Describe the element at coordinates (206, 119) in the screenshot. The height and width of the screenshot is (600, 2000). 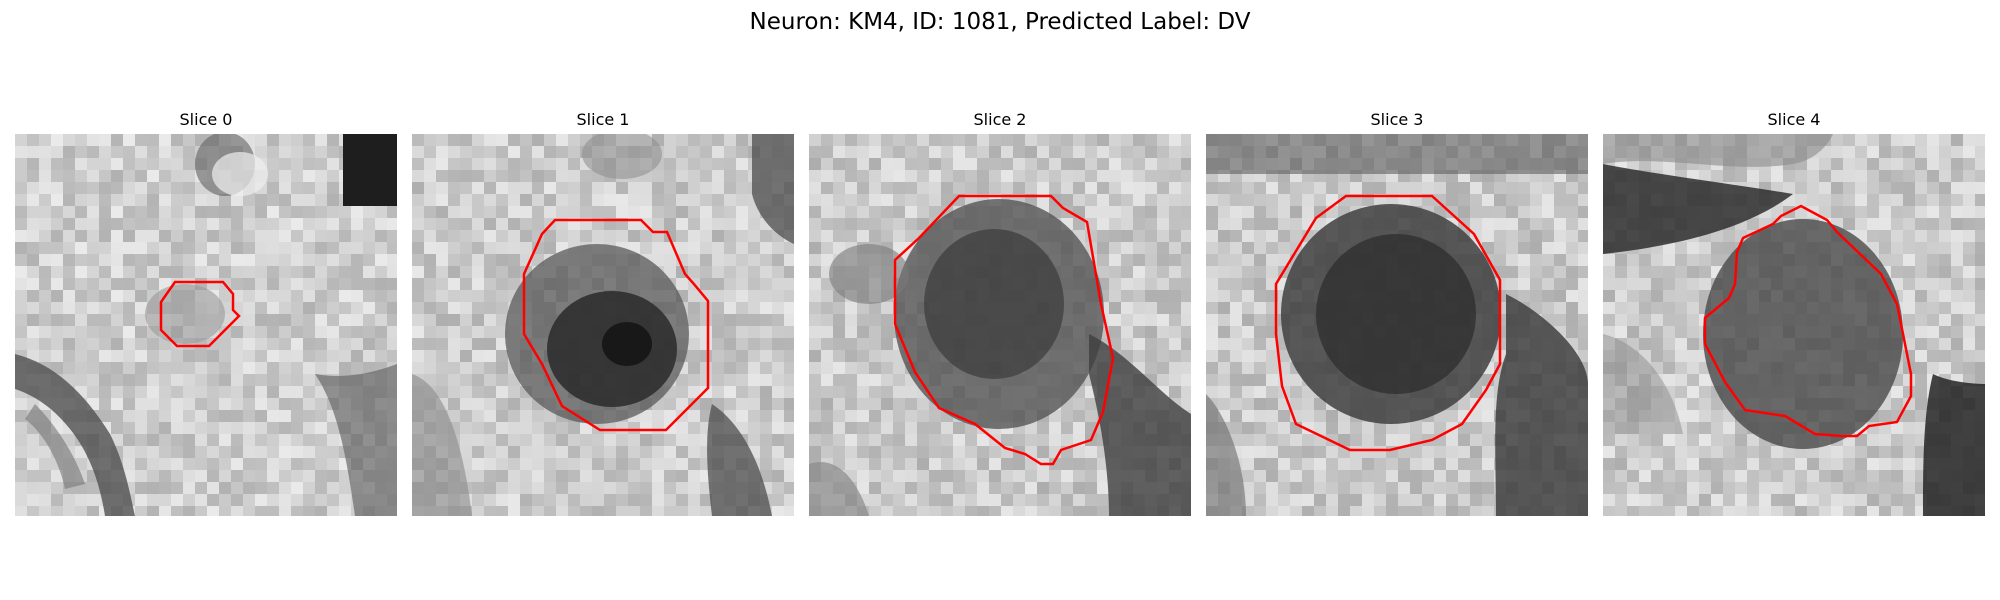
I see `slice-title: Slice 0` at that location.